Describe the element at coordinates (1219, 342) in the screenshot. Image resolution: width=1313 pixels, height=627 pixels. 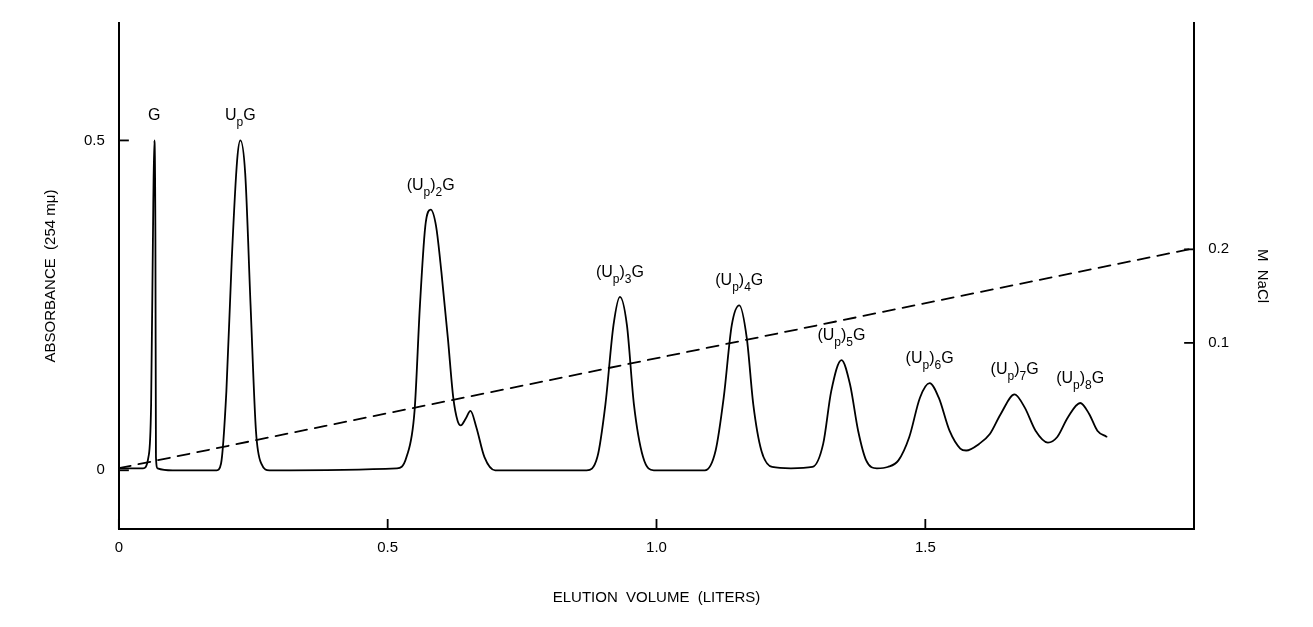
I see `y2-tick-label: 0.1` at that location.